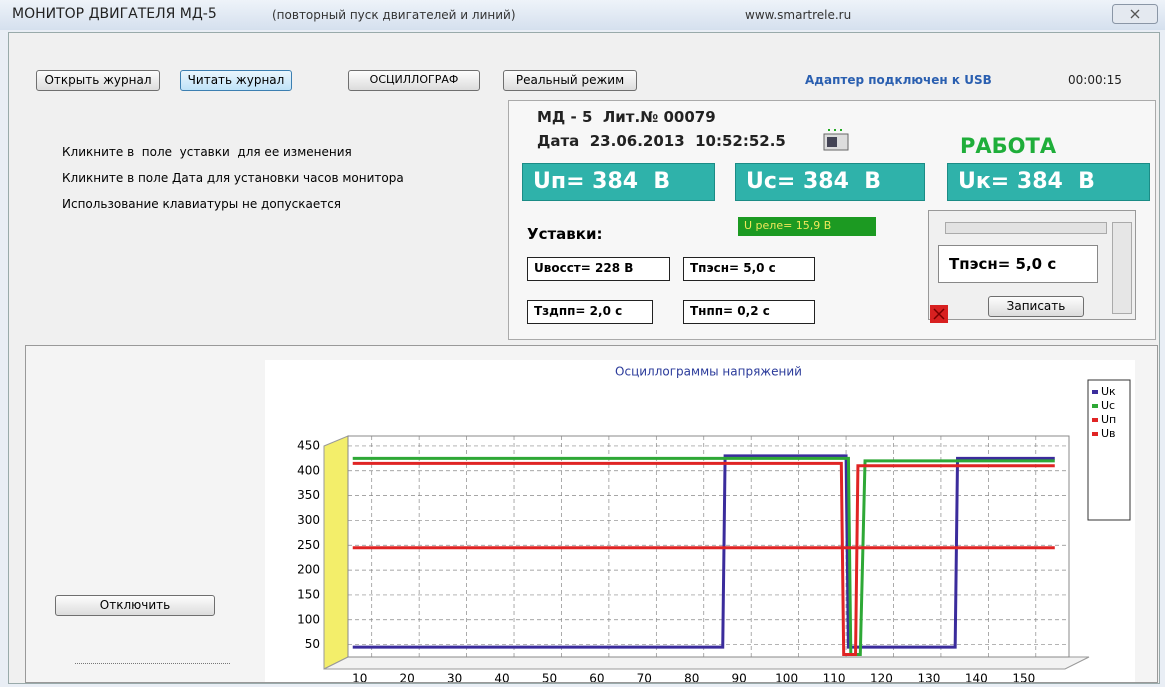 This screenshot has height=687, width=1165. Describe the element at coordinates (928, 677) in the screenshot. I see `x-tick-label: 130` at that location.